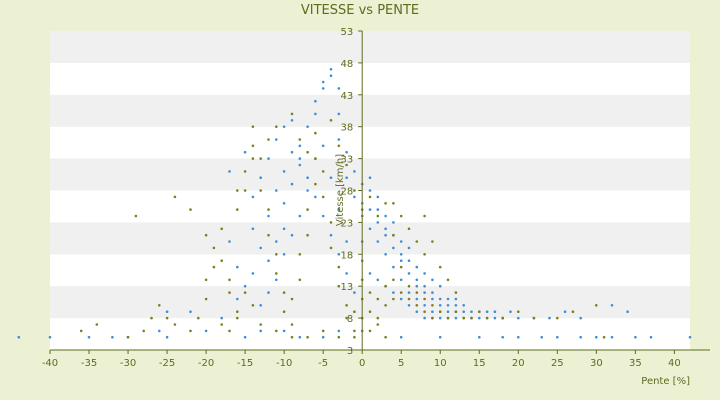 This screenshot has height=400, width=720. What do you see at coordinates (362, 363) in the screenshot?
I see `x-tick-label: 0` at bounding box center [362, 363].